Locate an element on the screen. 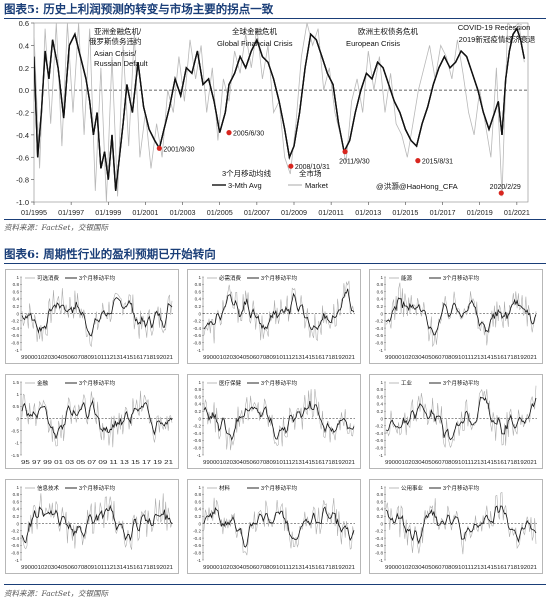 Image resolution: width=550 pixels, height=604 pixels. figure5-source: 资料来源：FactSet，交银国际 is located at coordinates (56, 227).